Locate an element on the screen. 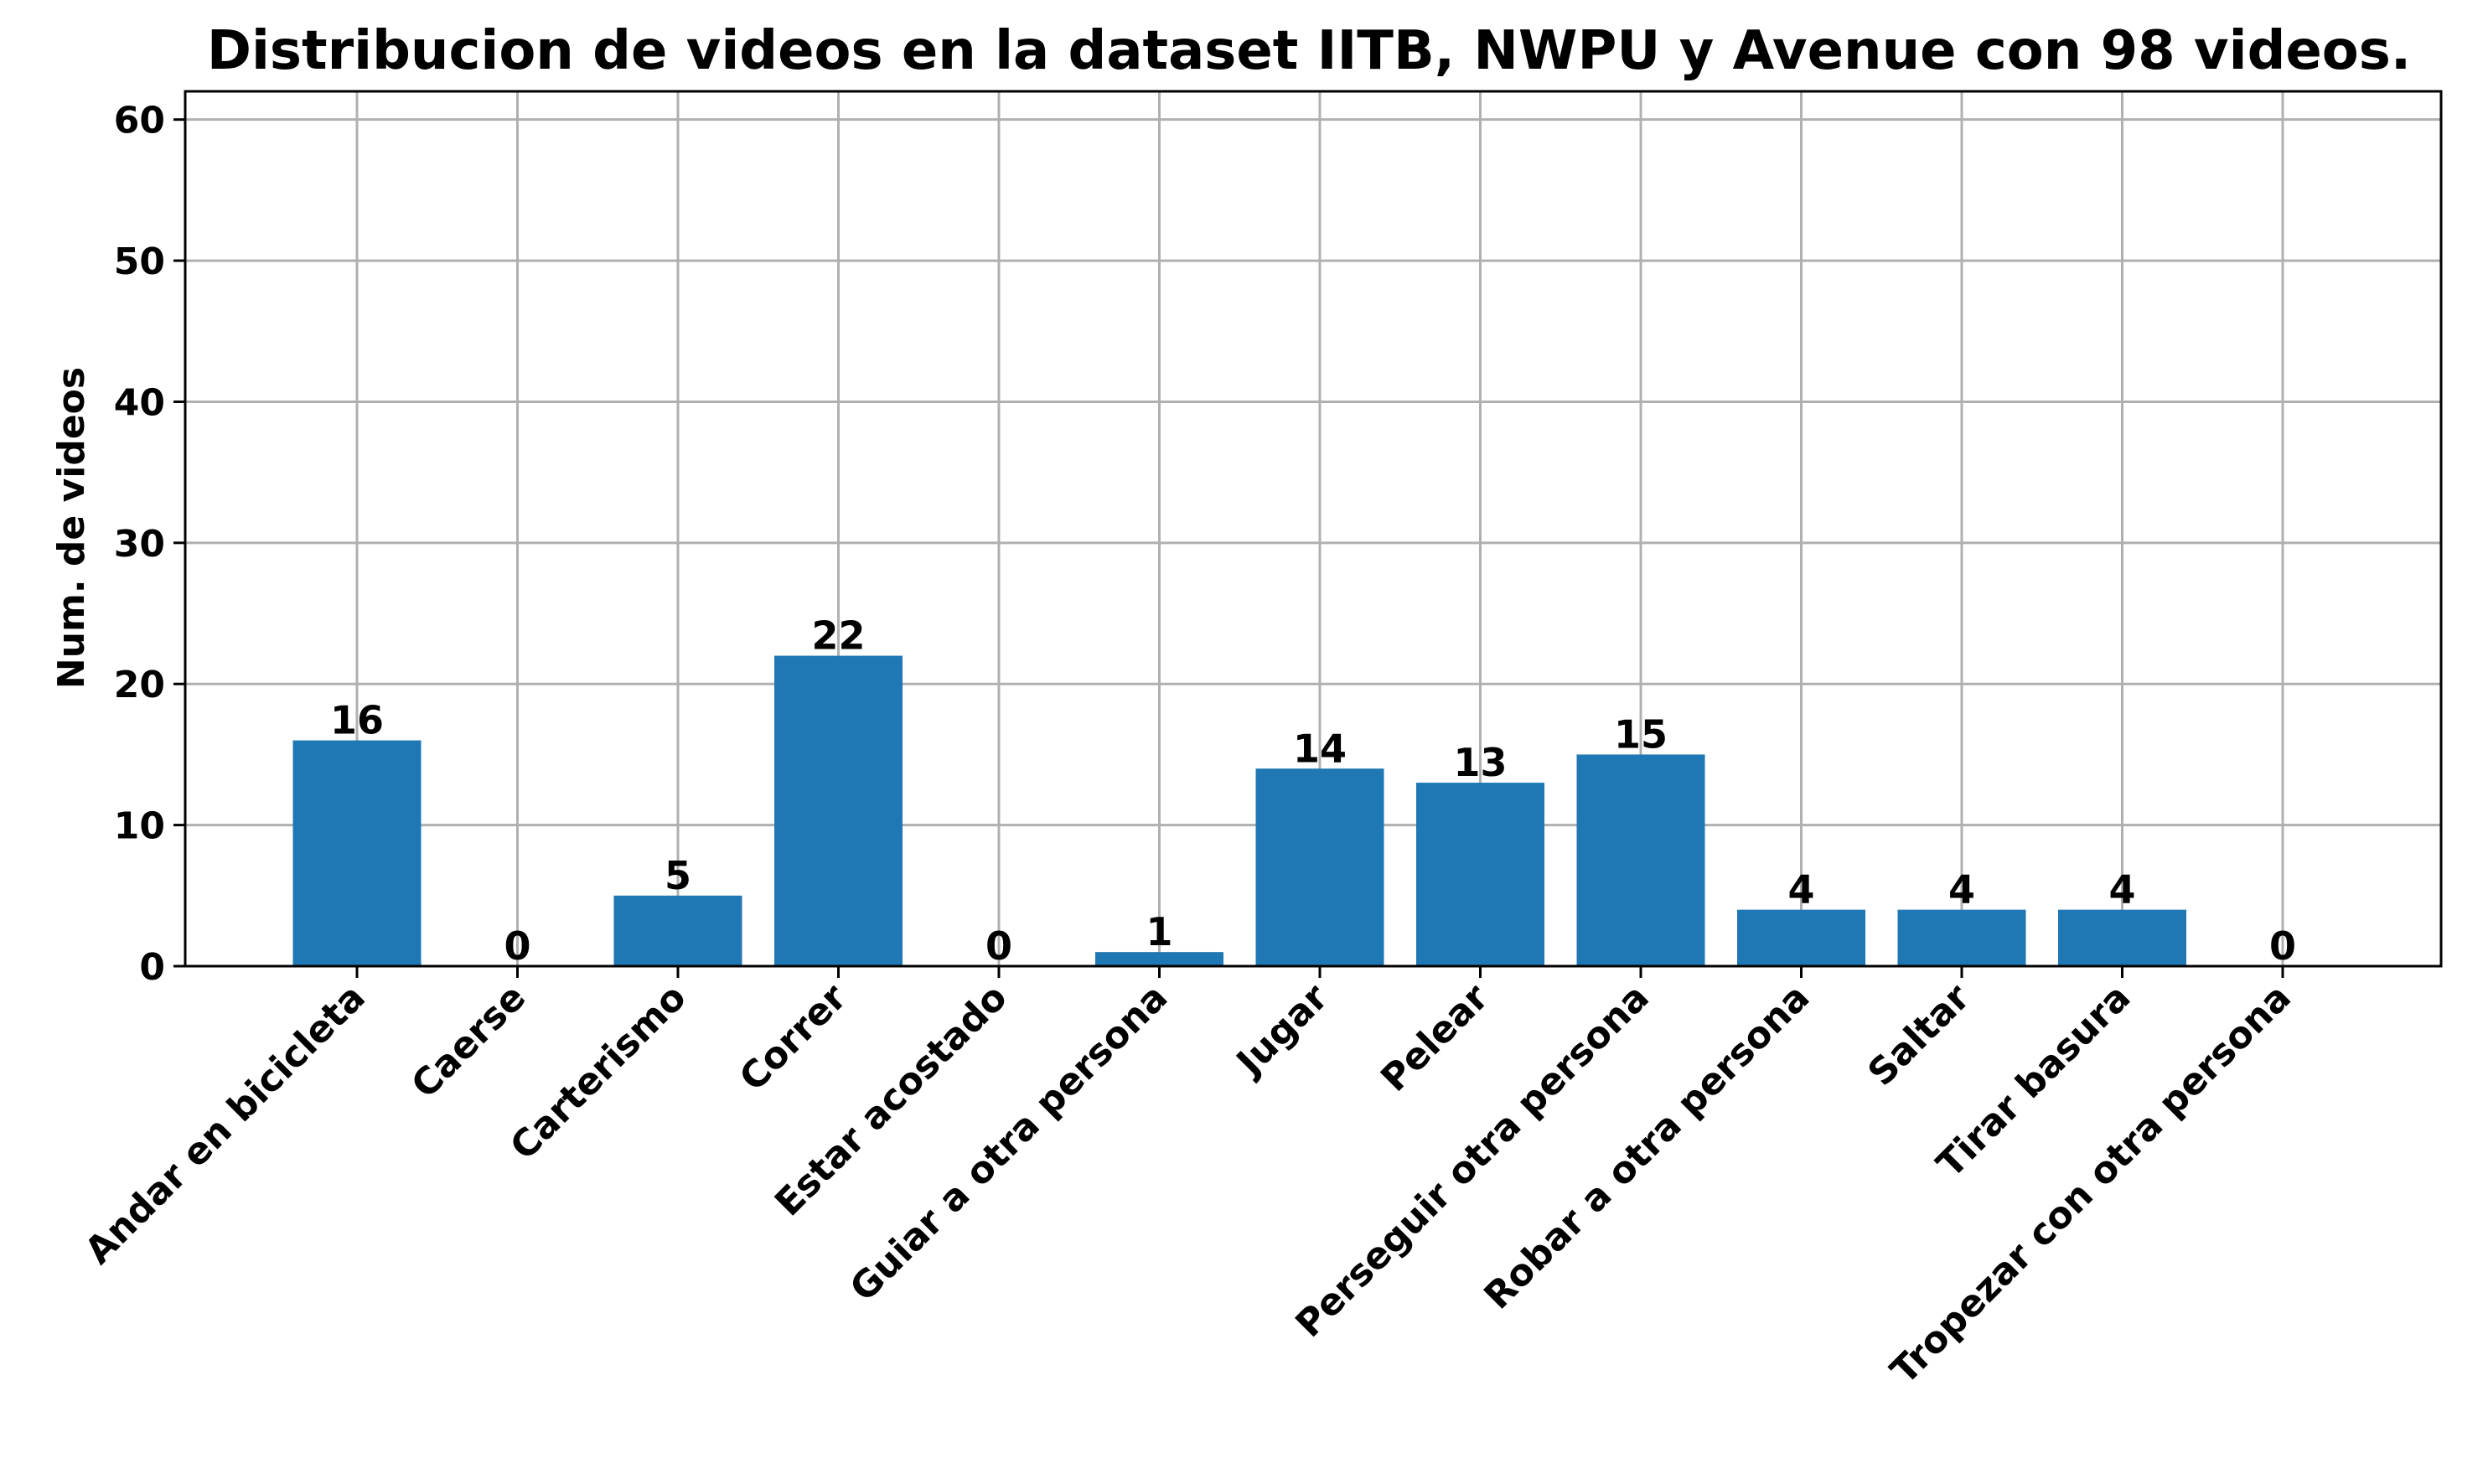  x-tick-label: Jugar is located at coordinates (1282, 1031).